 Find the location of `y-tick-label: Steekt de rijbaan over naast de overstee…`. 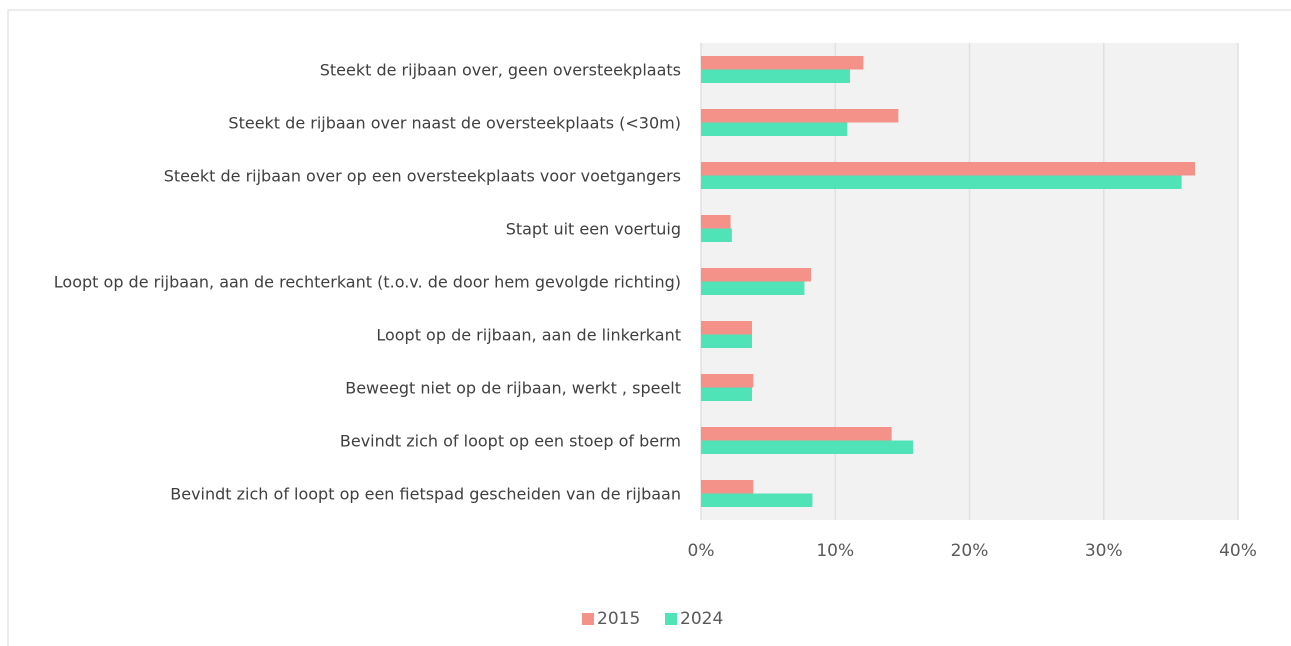

y-tick-label: Steekt de rijbaan over naast de overstee… is located at coordinates (454, 122).